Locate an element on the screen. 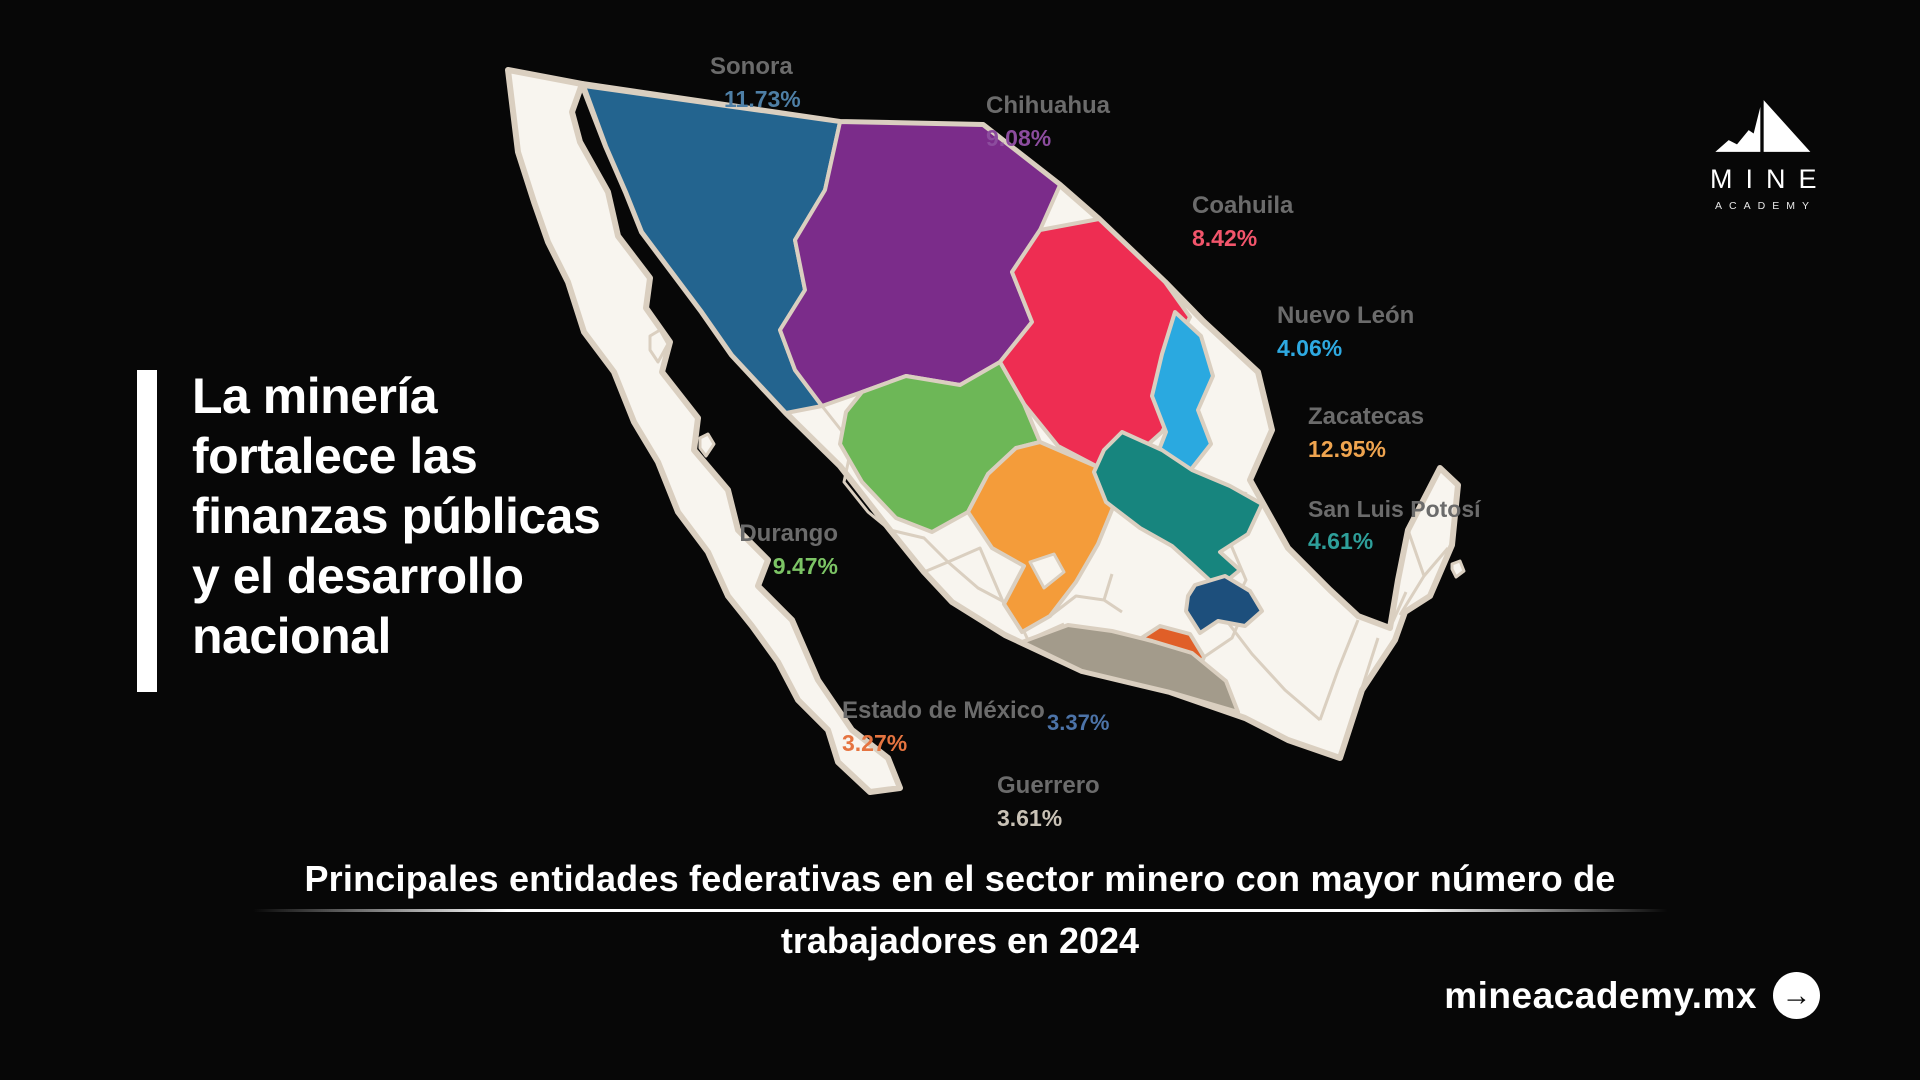 This screenshot has width=1920, height=1080. state-name: Chihuahua is located at coordinates (1048, 105).